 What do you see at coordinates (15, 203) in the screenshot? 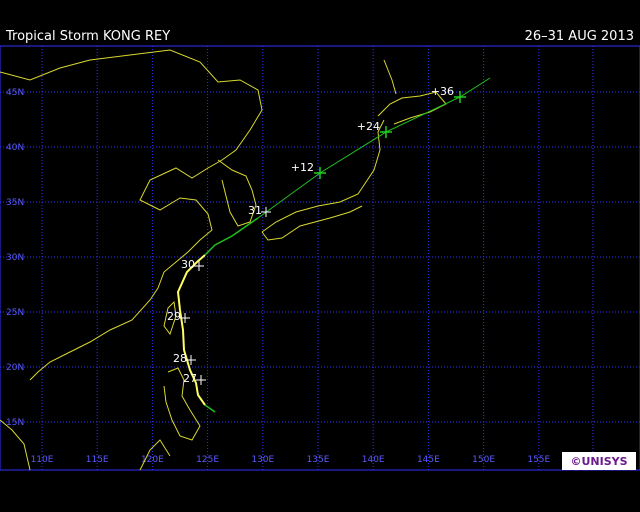
I see `lat-label: 35N` at bounding box center [15, 203].